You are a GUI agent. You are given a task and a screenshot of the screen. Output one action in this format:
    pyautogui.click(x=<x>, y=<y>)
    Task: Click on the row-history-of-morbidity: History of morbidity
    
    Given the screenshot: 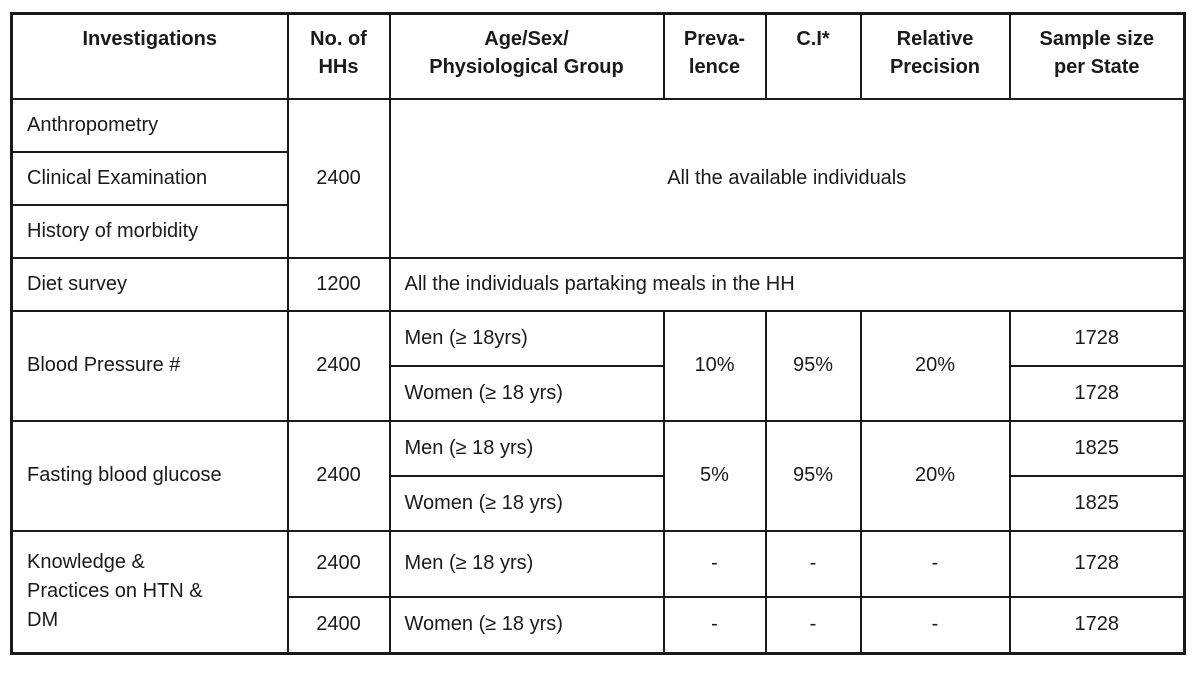 What is the action you would take?
    pyautogui.click(x=597, y=231)
    